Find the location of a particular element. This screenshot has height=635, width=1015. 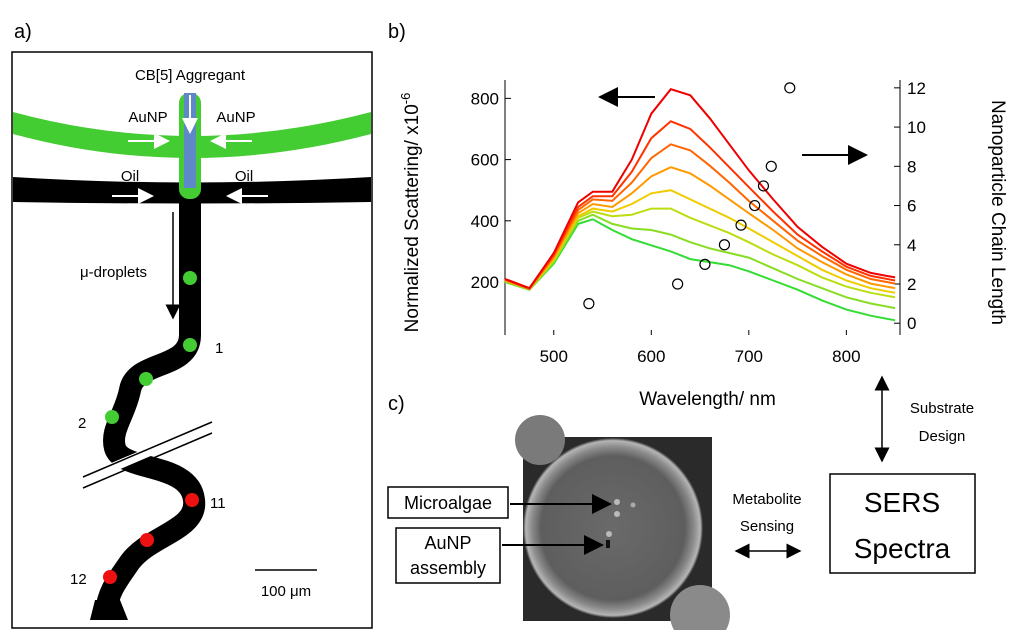

panel-label: b) is located at coordinates (397, 32).